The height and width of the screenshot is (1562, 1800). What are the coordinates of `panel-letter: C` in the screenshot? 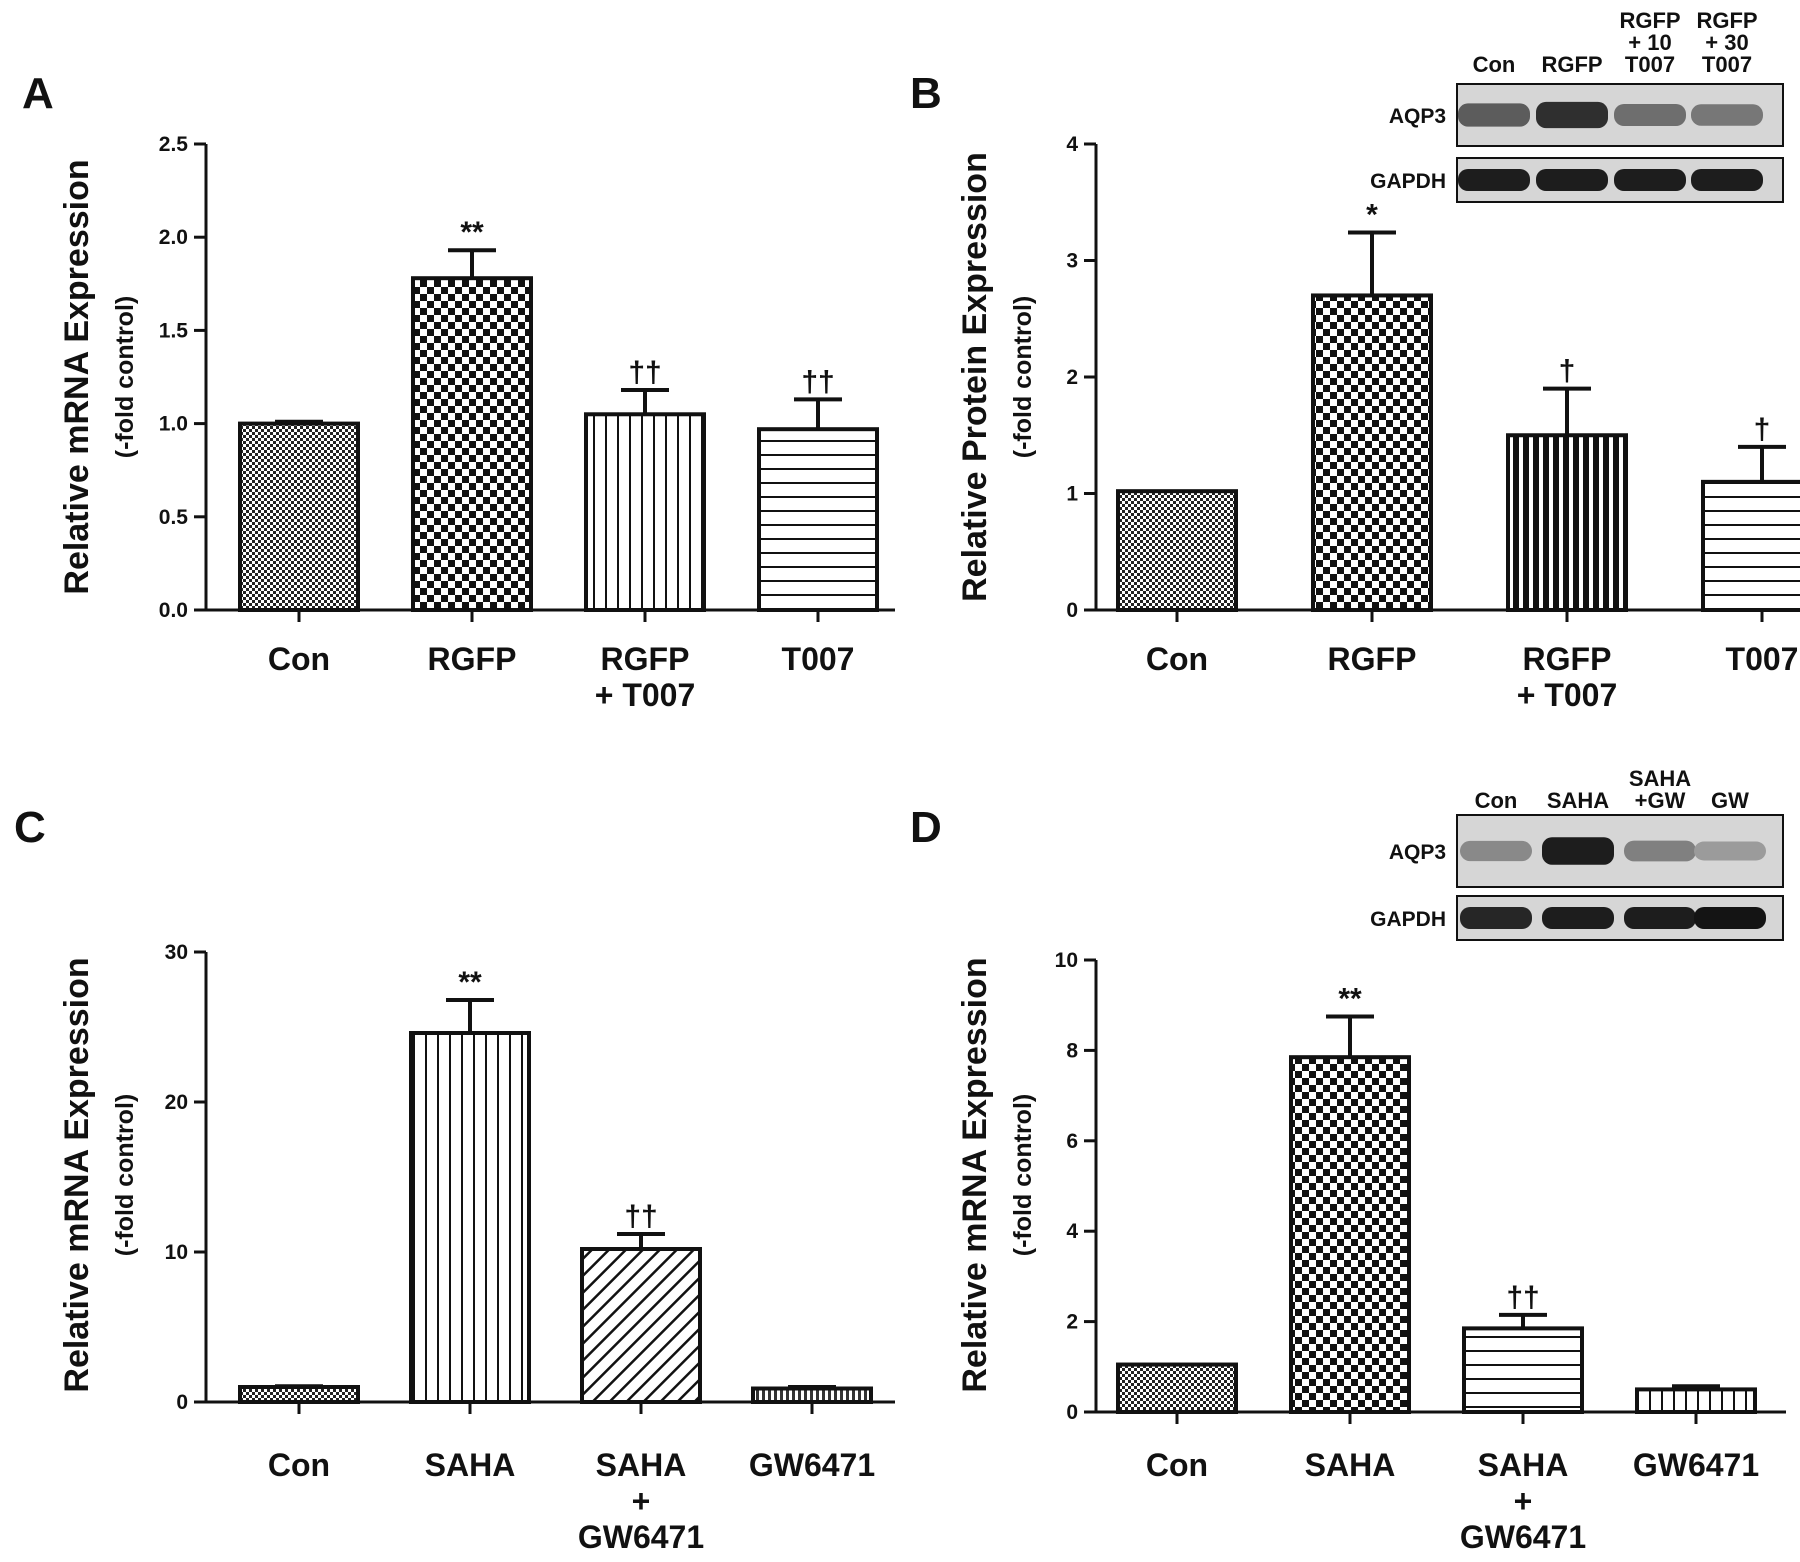 It's located at (30, 827).